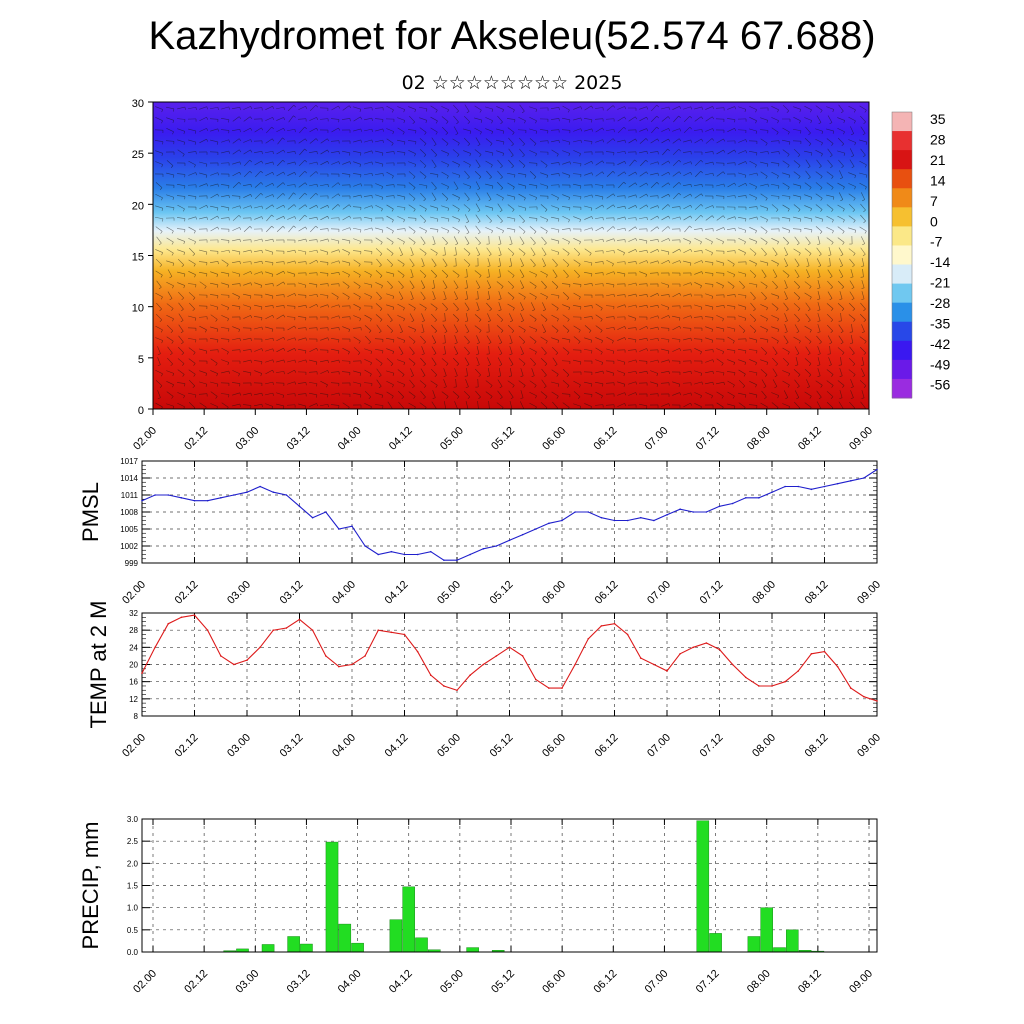 This screenshot has width=1024, height=1024. What do you see at coordinates (138, 258) in the screenshot?
I see `y-tick-label: 15` at bounding box center [138, 258].